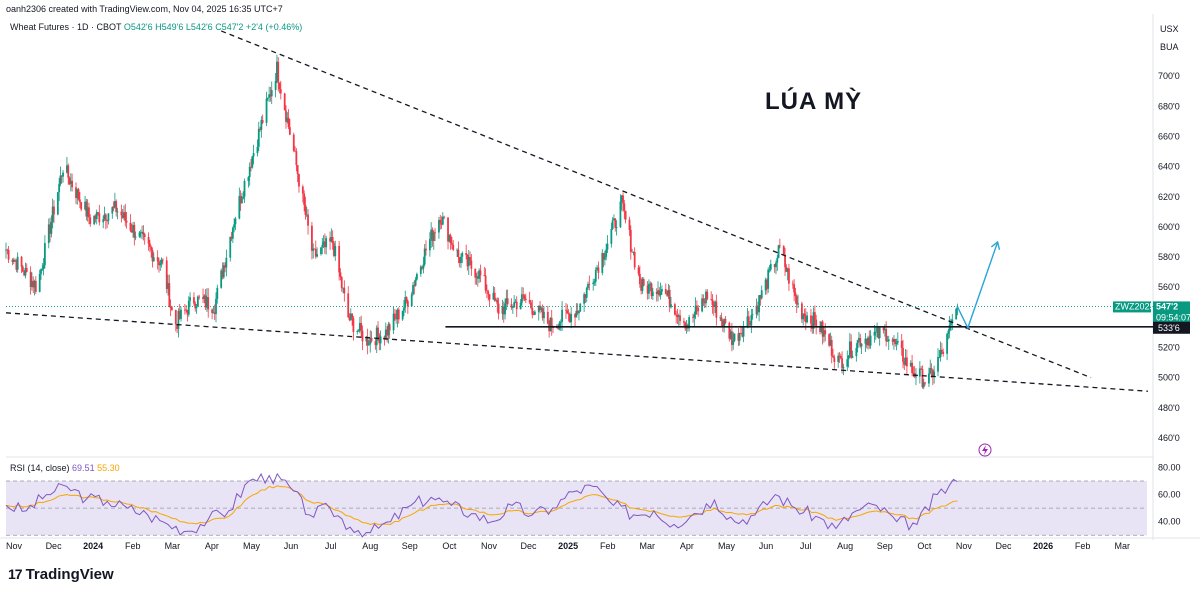 The width and height of the screenshot is (1200, 594). Describe the element at coordinates (1169, 408) in the screenshot. I see `price-tick-label: 480'0` at that location.